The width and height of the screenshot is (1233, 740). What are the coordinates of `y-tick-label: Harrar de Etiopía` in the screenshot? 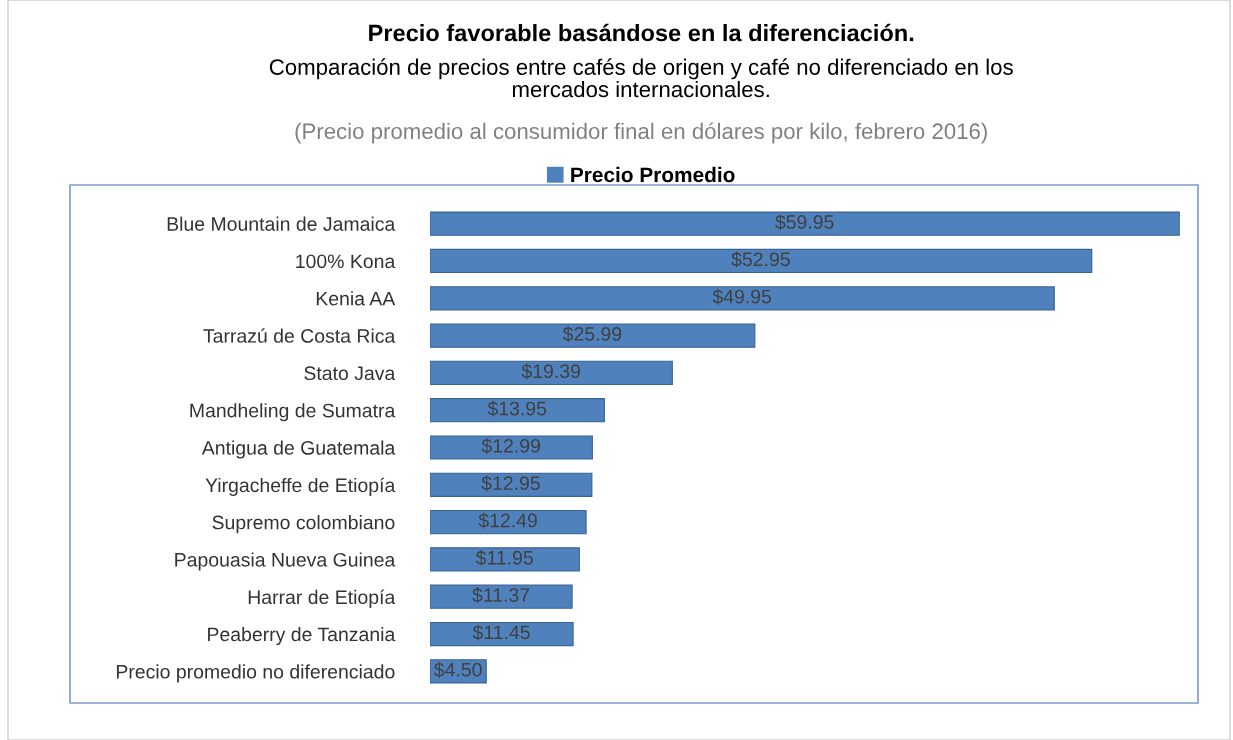 It's located at (322, 598).